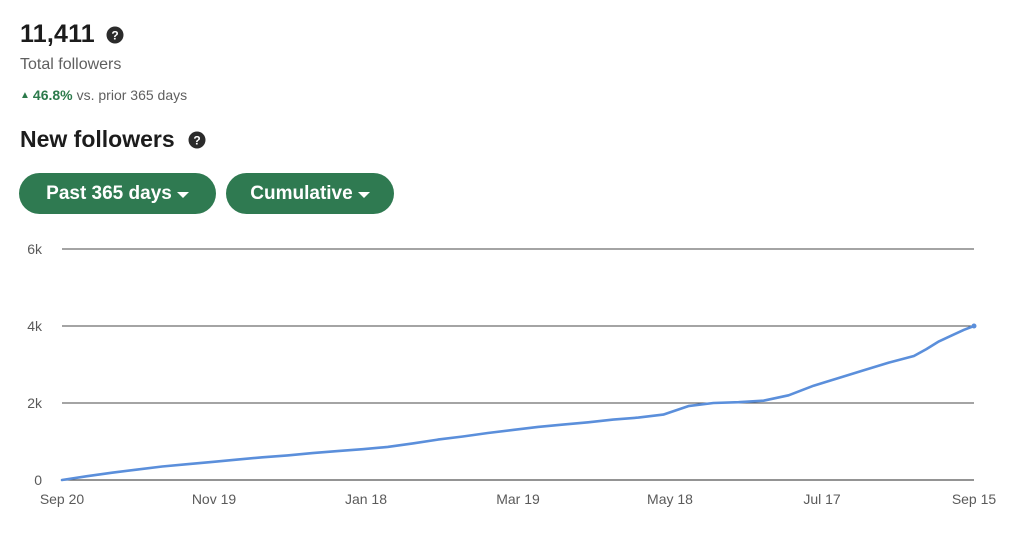  I want to click on y-tick-label: 2k, so click(35, 403).